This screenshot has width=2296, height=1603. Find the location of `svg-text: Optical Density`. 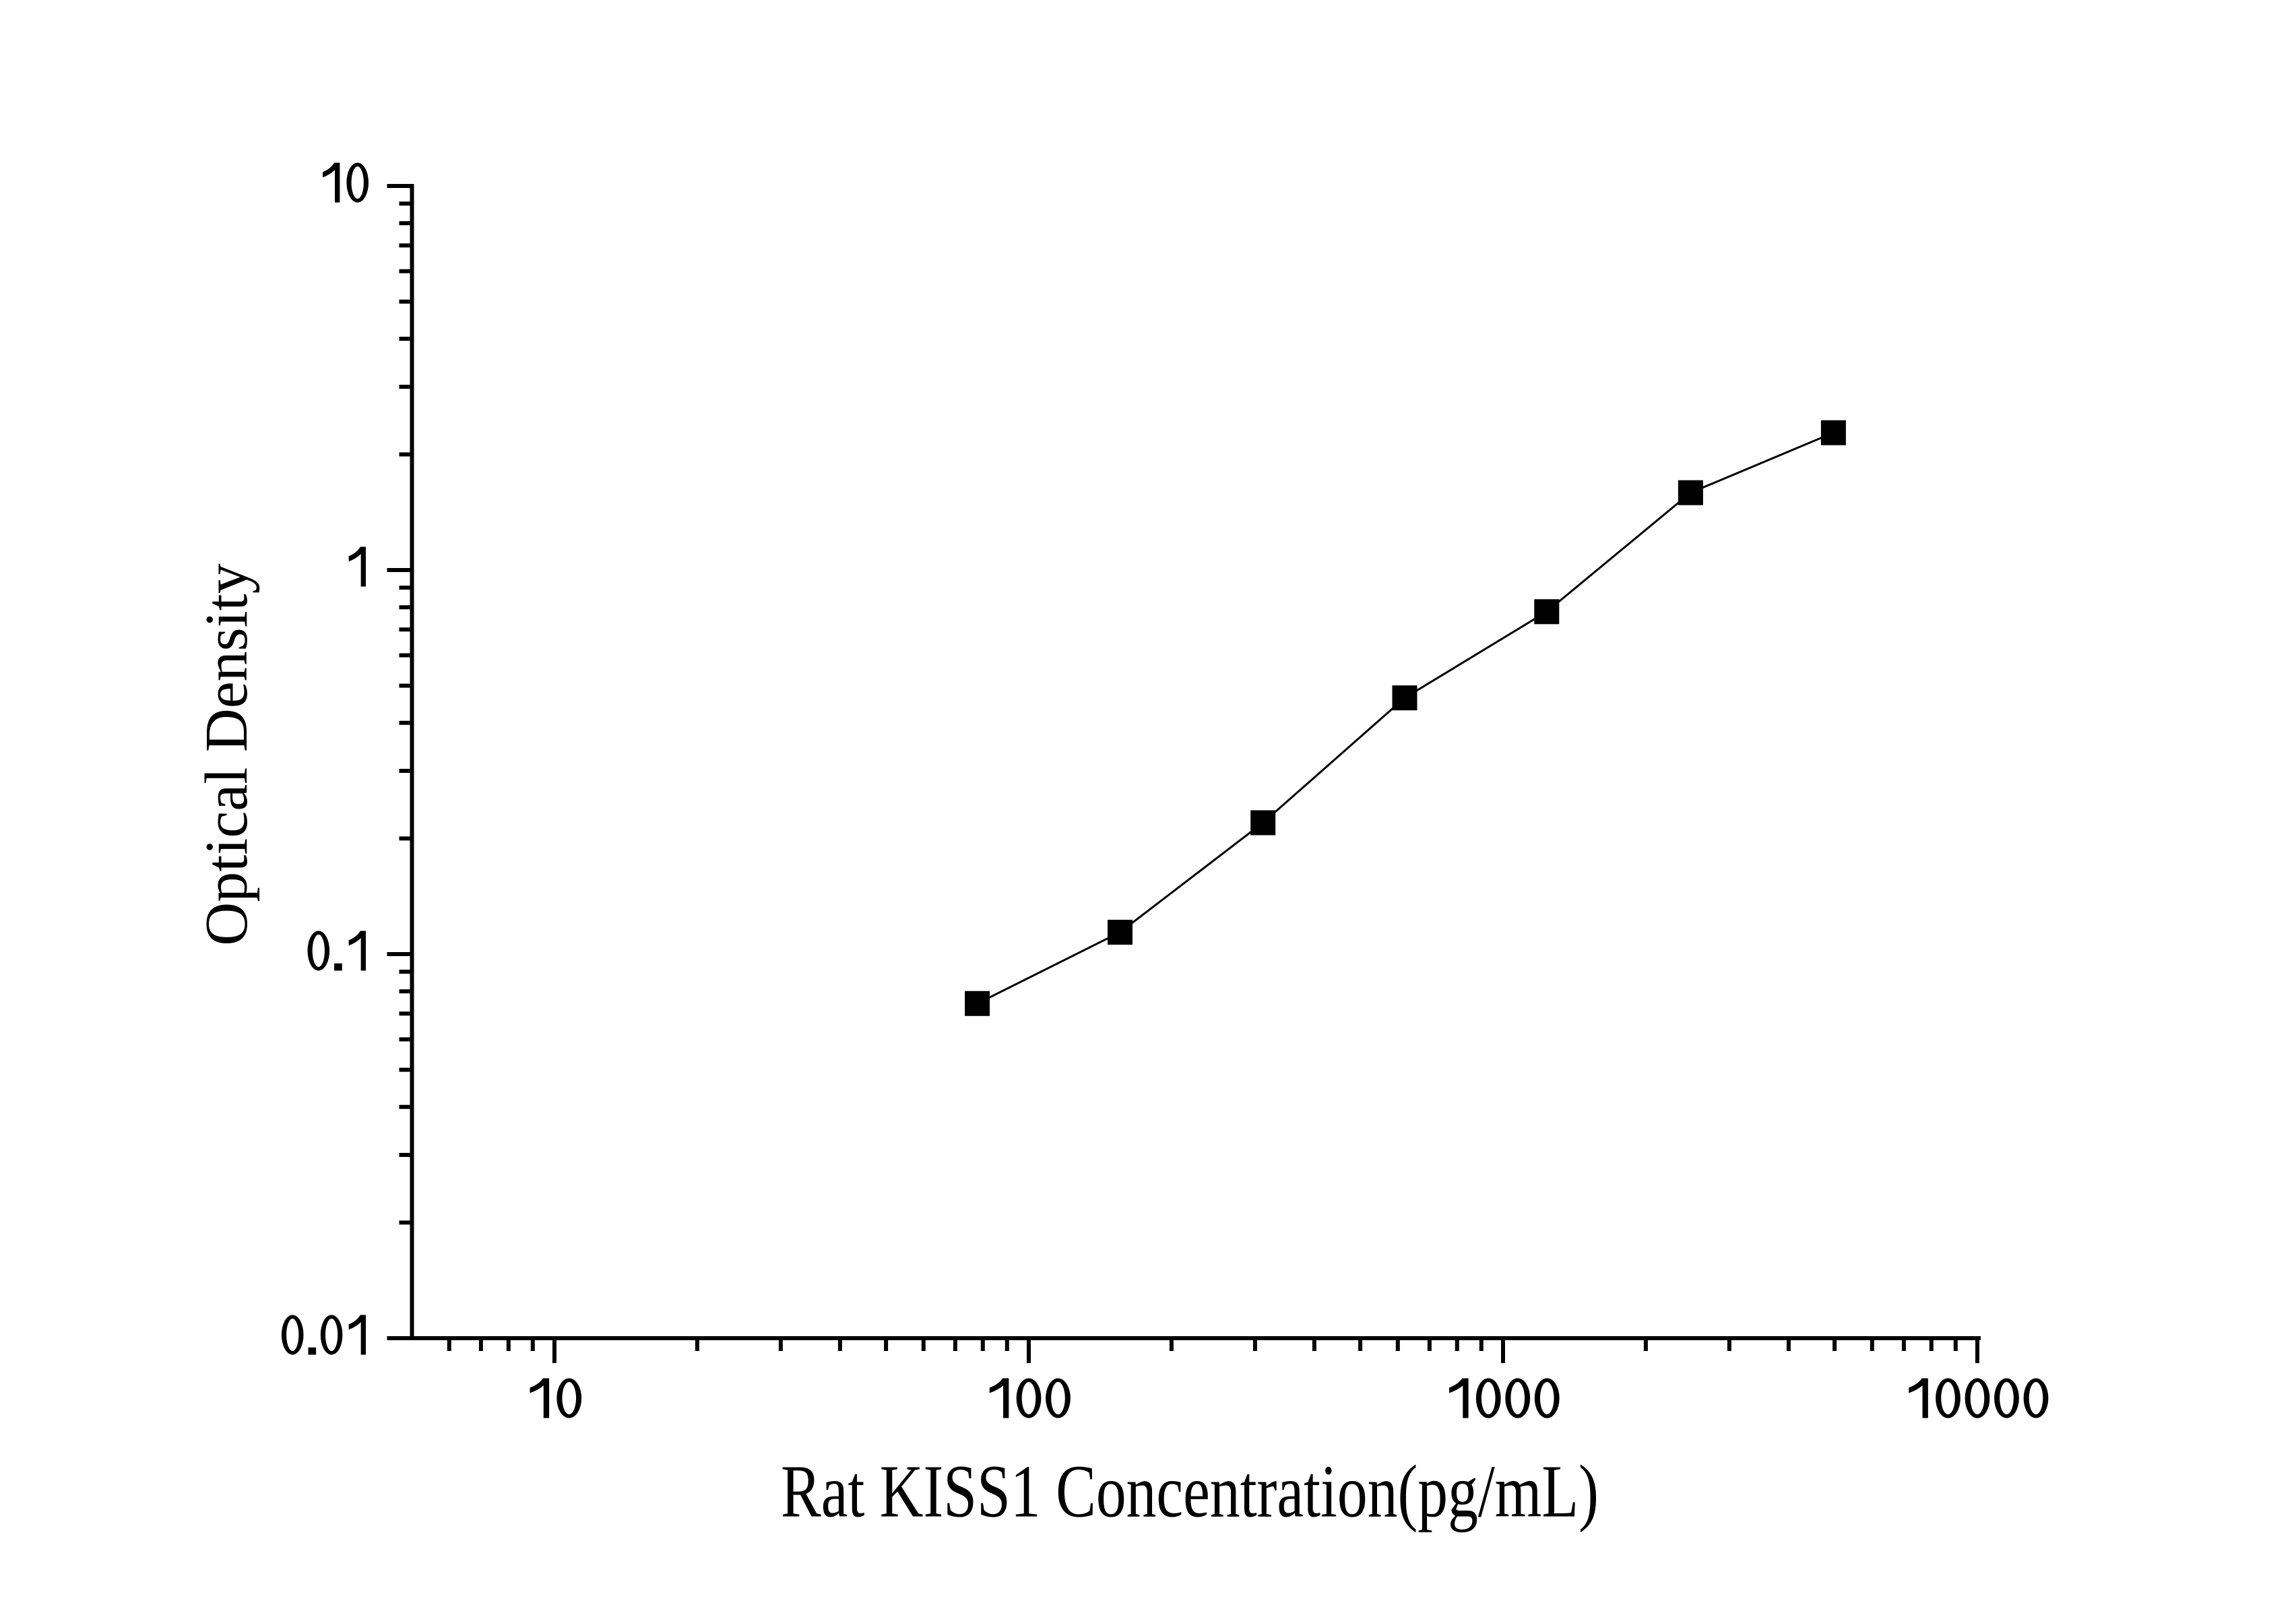

svg-text: Optical Density is located at coordinates (226, 754).